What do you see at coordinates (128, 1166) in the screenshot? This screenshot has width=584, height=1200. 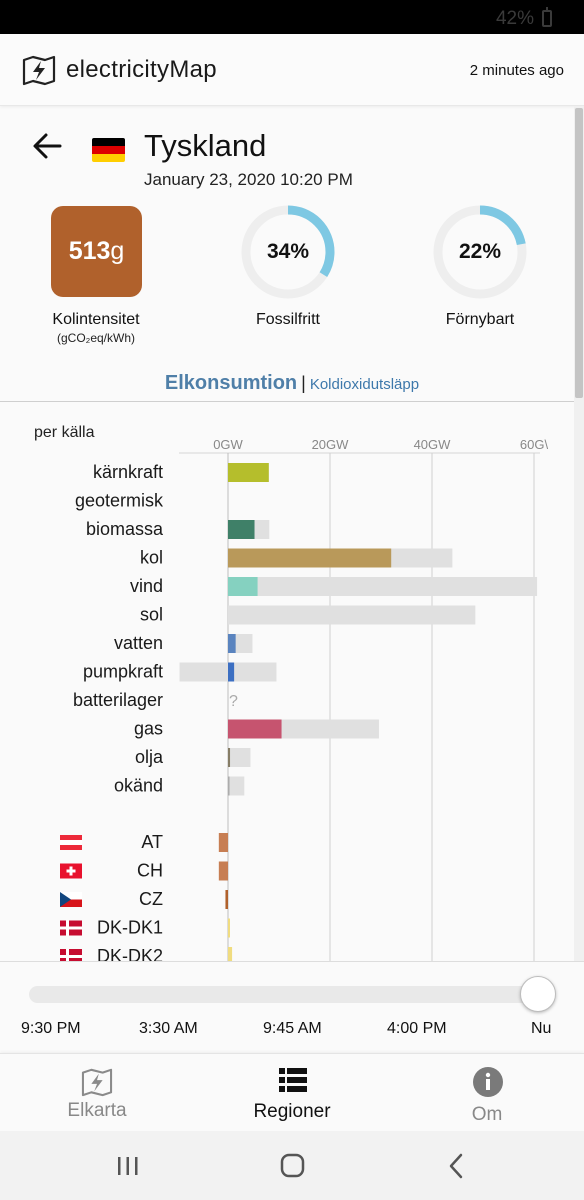 I see `recents-icon` at bounding box center [128, 1166].